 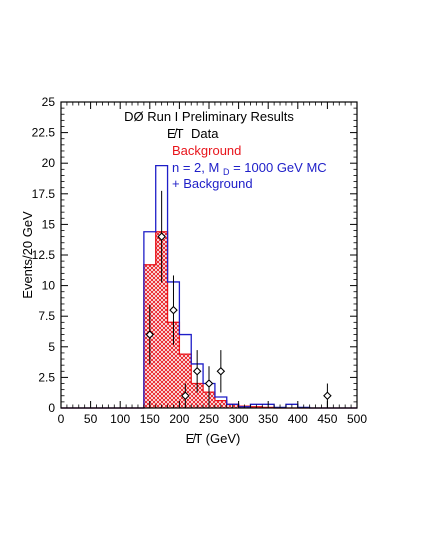 I want to click on y-tick-label: 10, so click(x=49, y=286).